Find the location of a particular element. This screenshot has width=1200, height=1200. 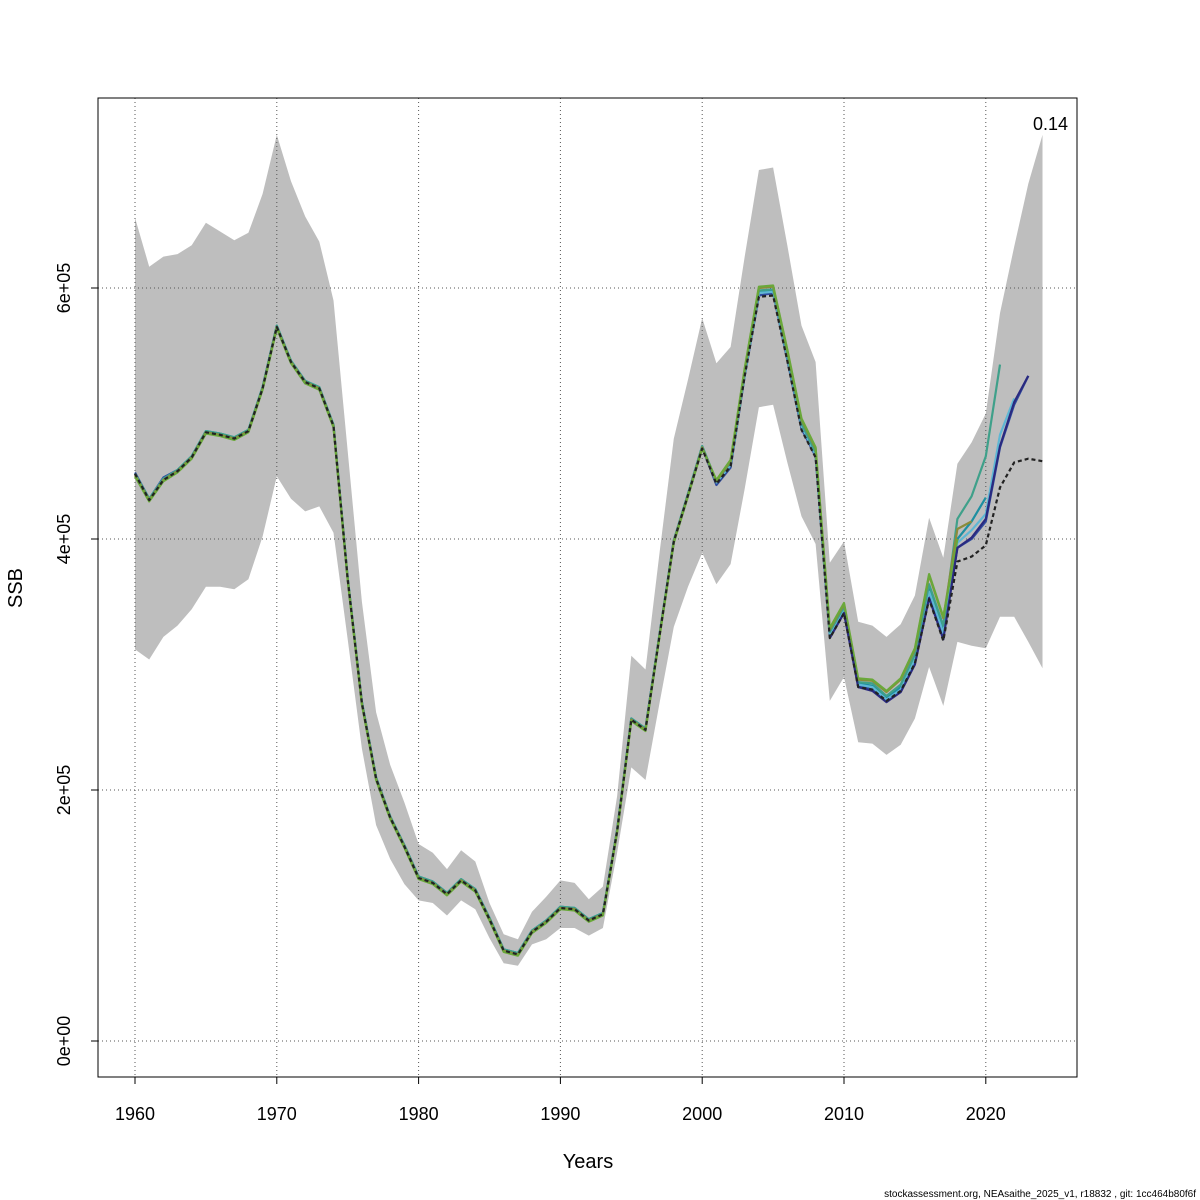

x-tick-label: 1960 is located at coordinates (135, 1114).